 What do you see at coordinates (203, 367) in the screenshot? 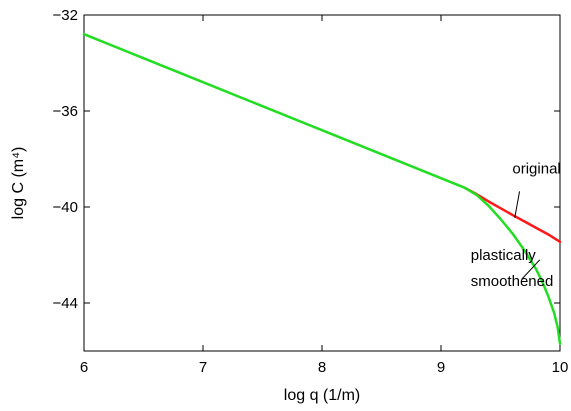
I see `x-tick-label: 7` at bounding box center [203, 367].